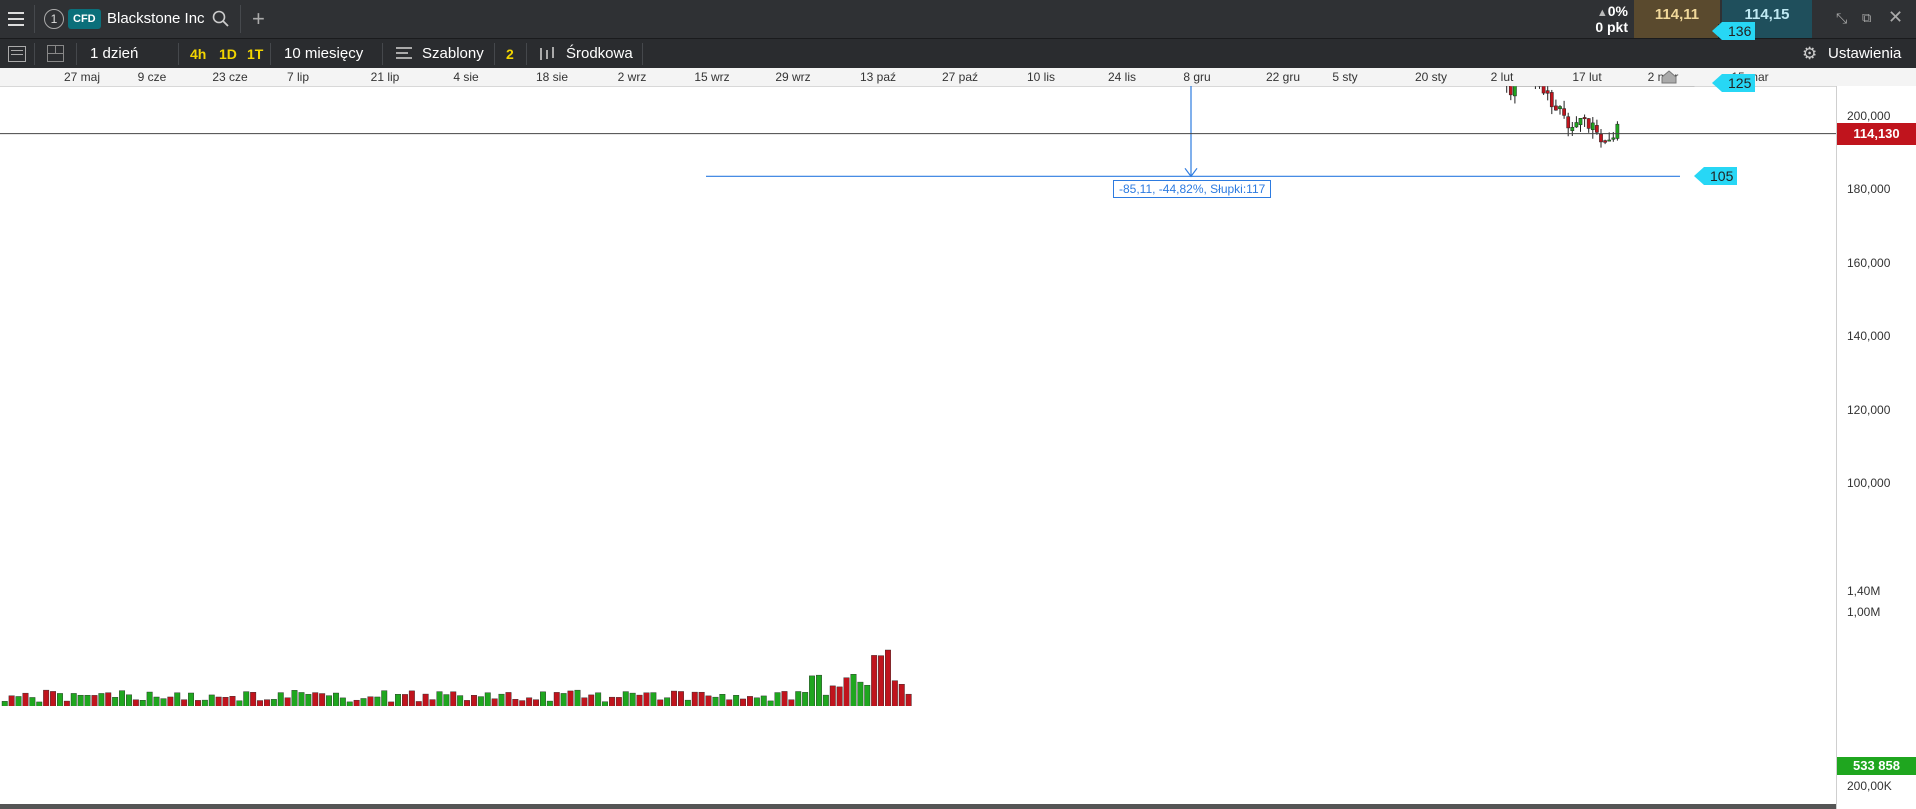  Describe the element at coordinates (1864, 591) in the screenshot. I see `volume-tick: 1,40M` at that location.